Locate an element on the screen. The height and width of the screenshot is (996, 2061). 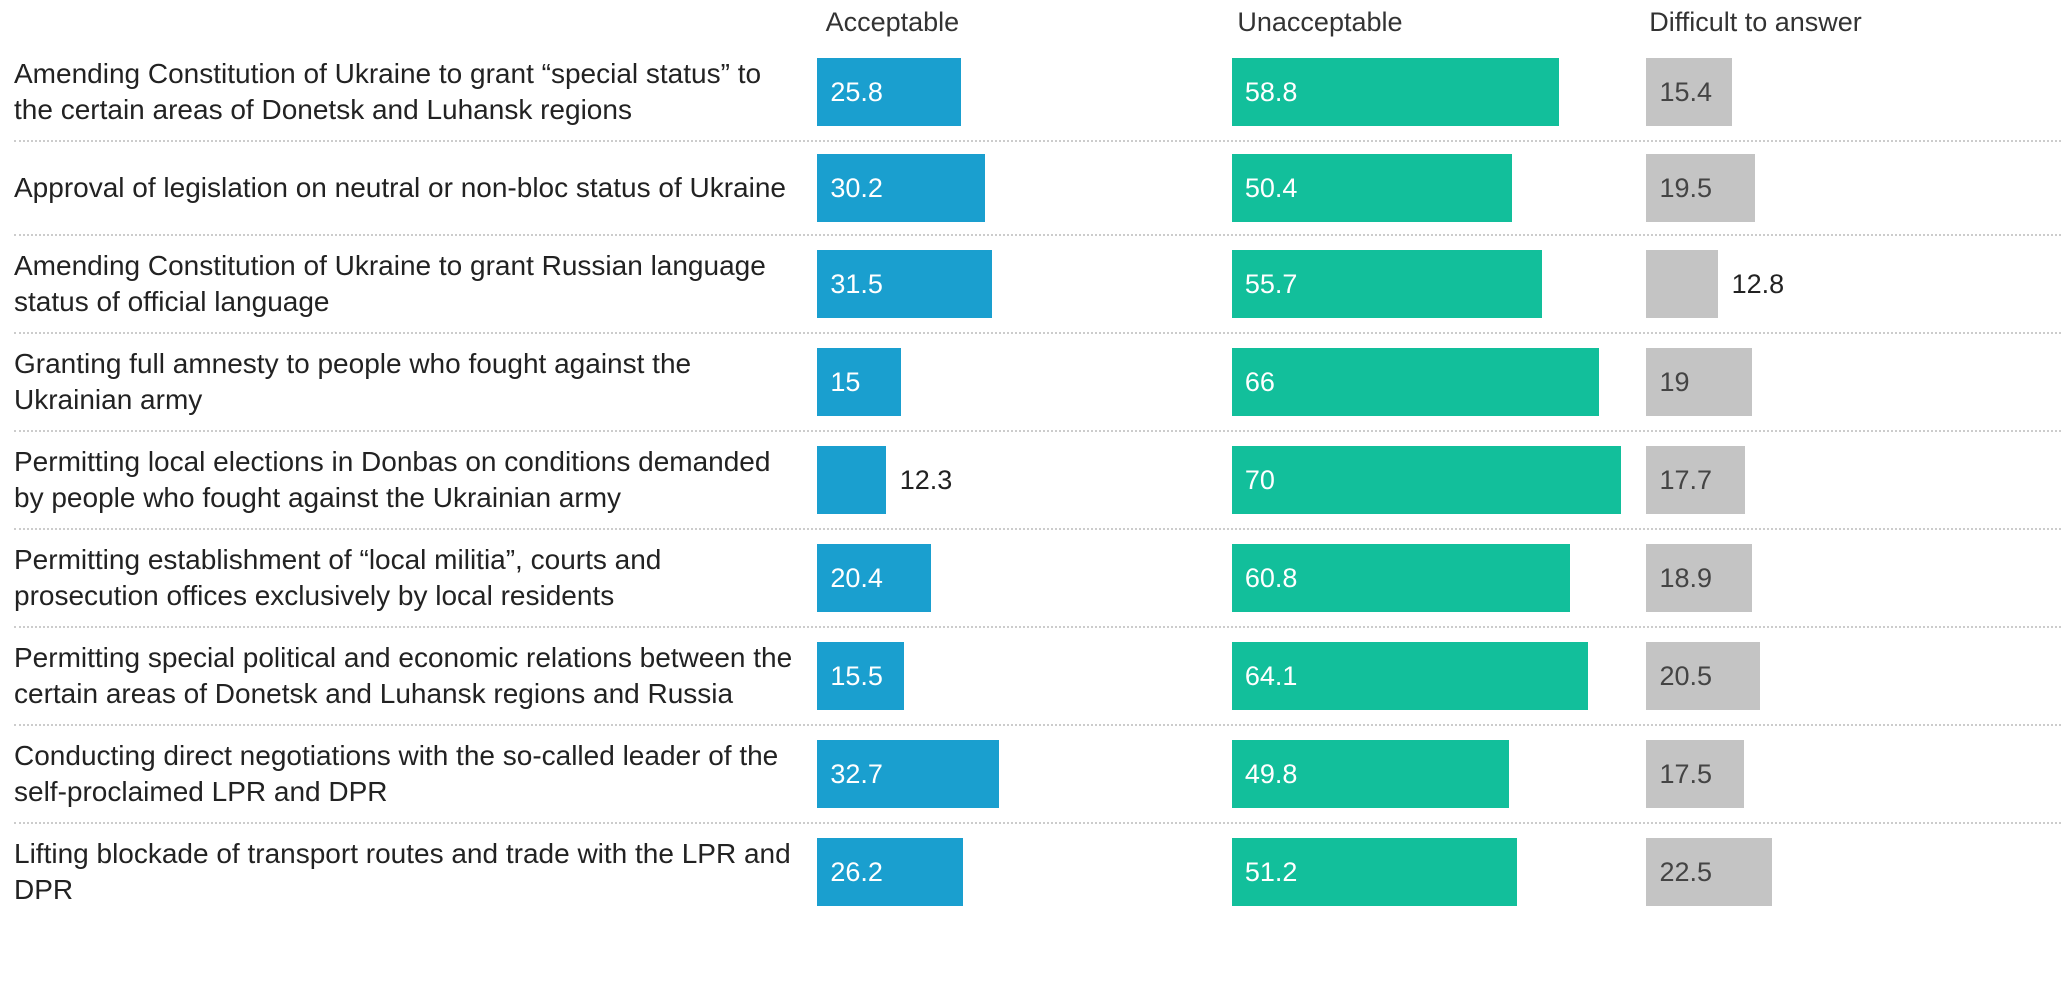
bar-cell: 64.1 is located at coordinates (1439, 676).